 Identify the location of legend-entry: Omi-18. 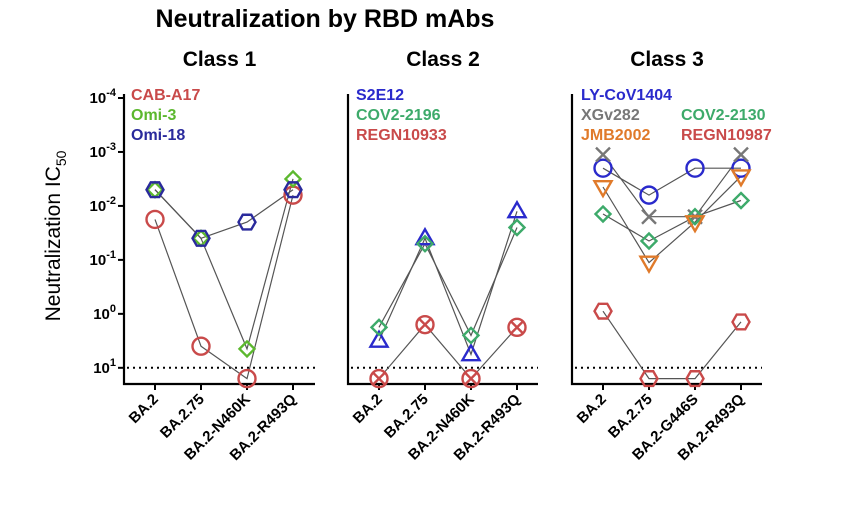
(158, 135).